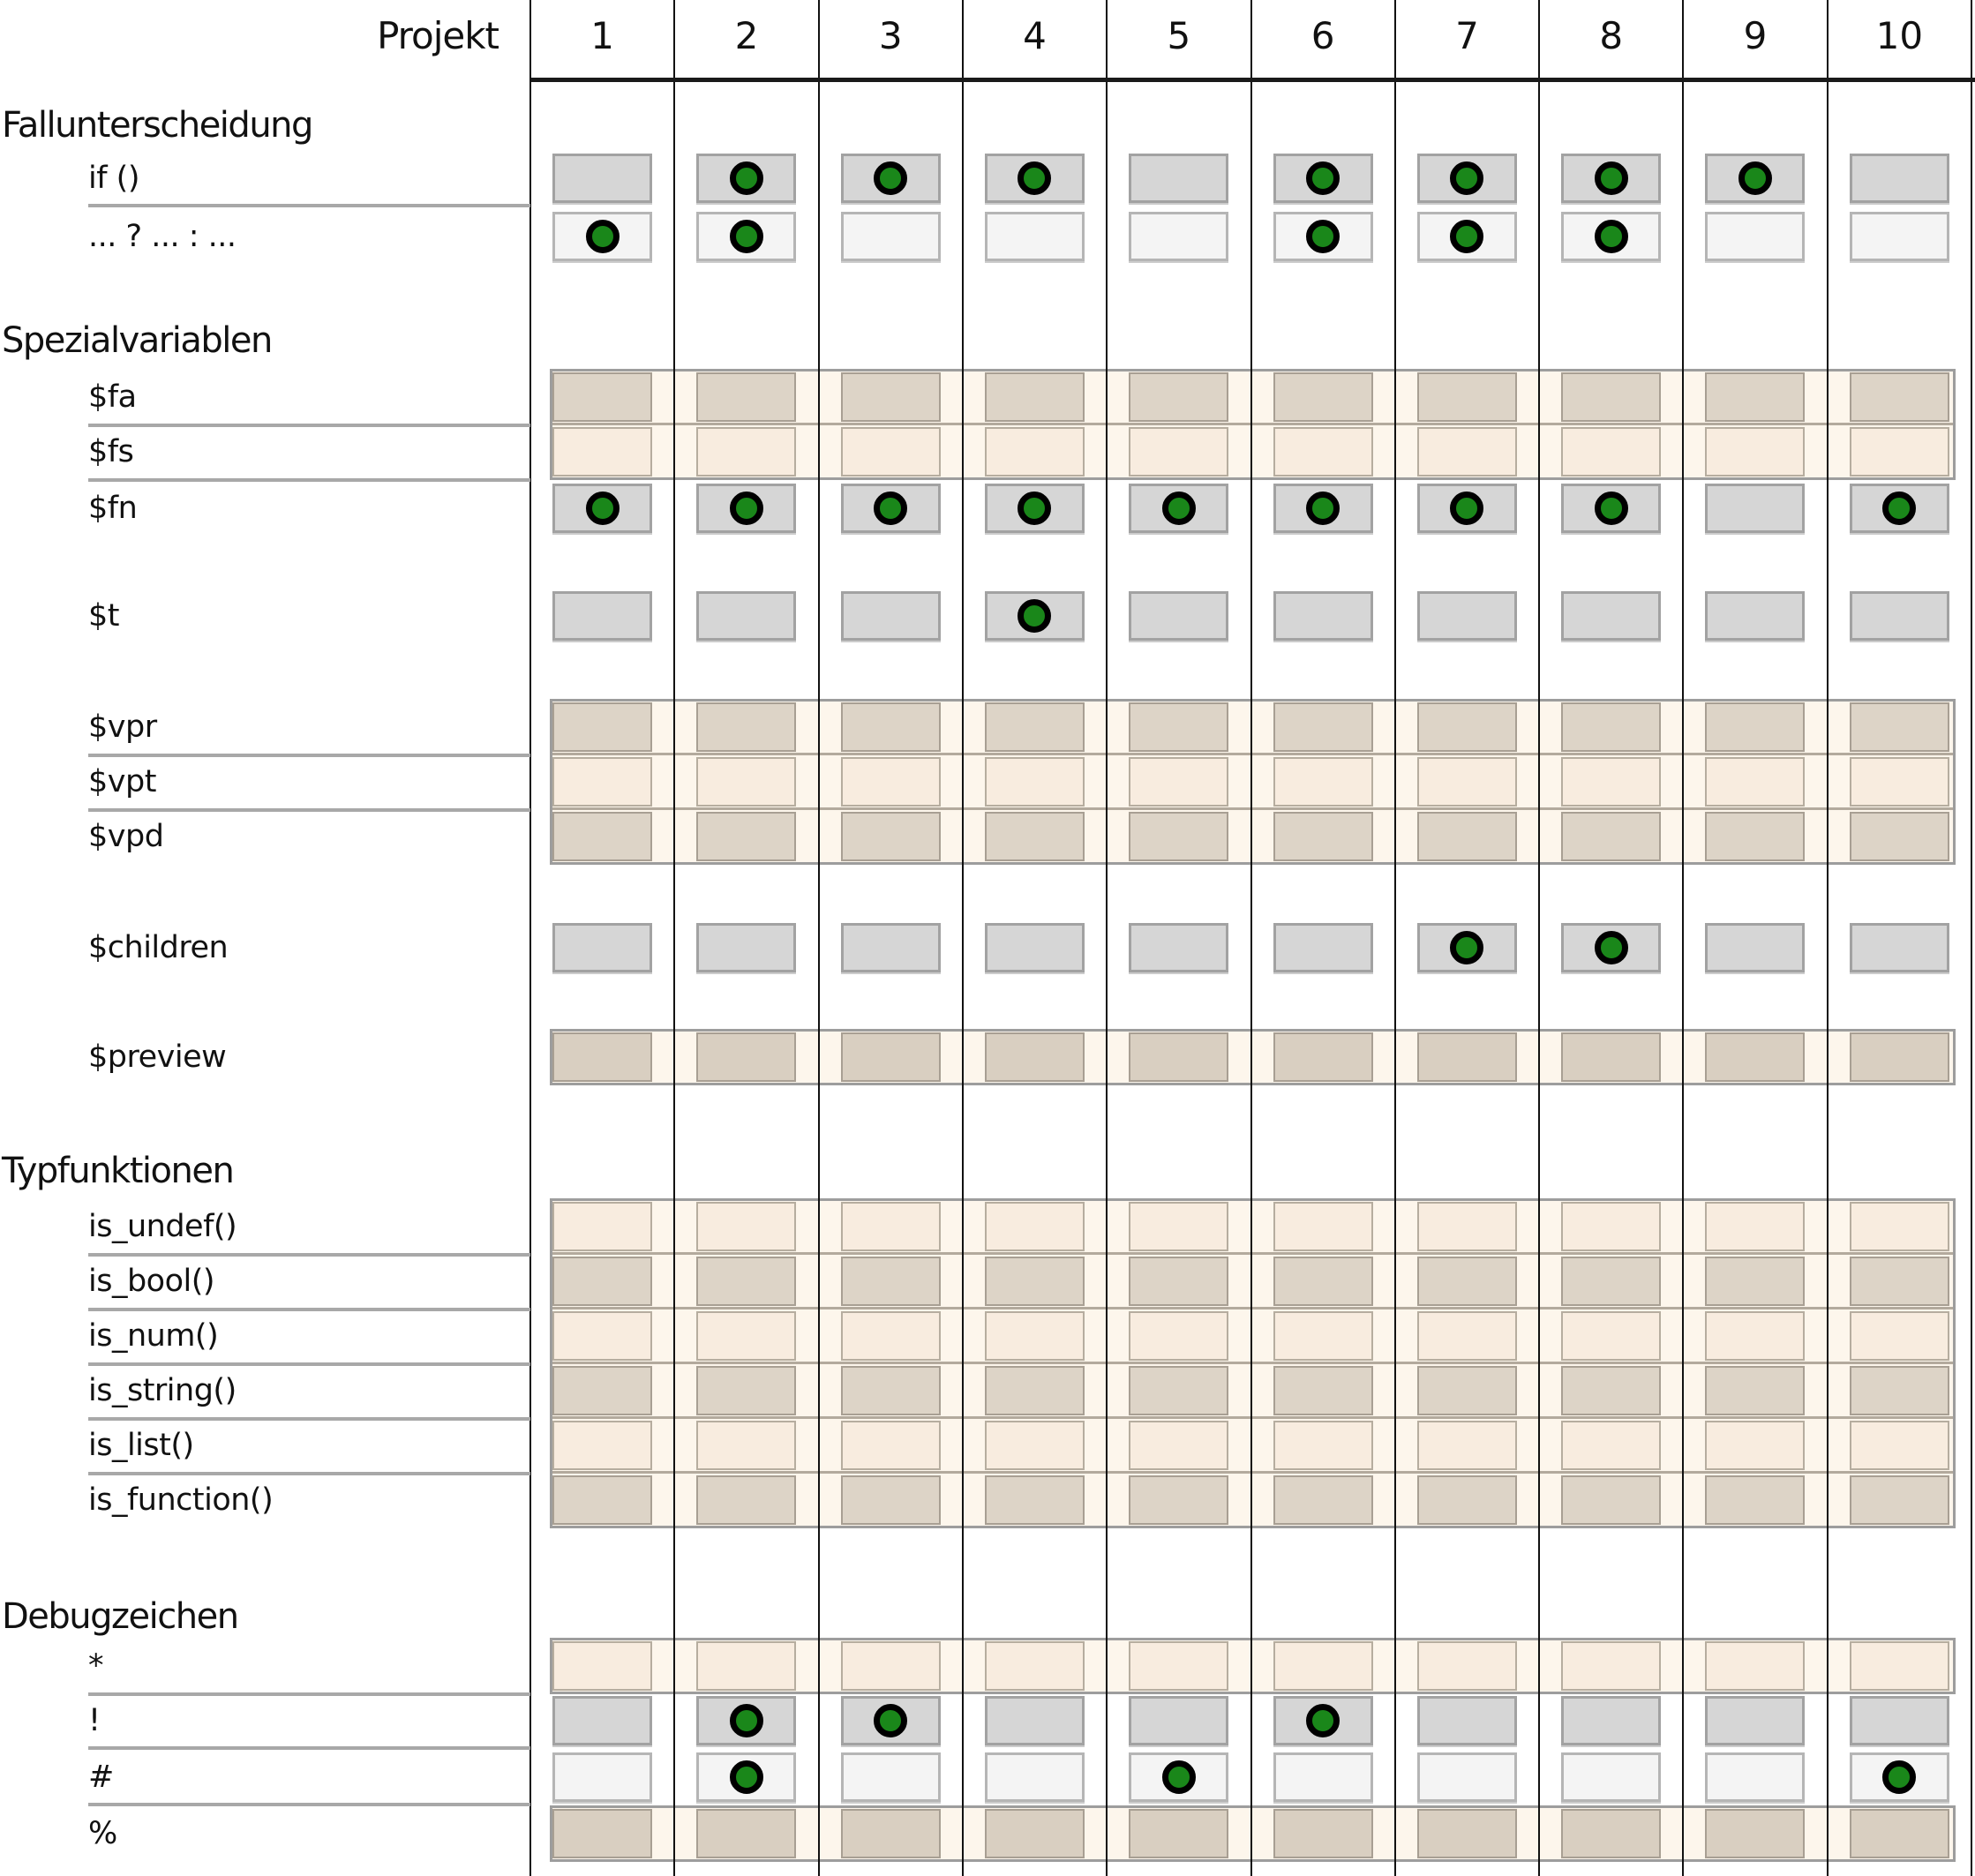 This screenshot has height=1876, width=1975. What do you see at coordinates (118, 1171) in the screenshot?
I see `section-title: Typfunktionen` at bounding box center [118, 1171].